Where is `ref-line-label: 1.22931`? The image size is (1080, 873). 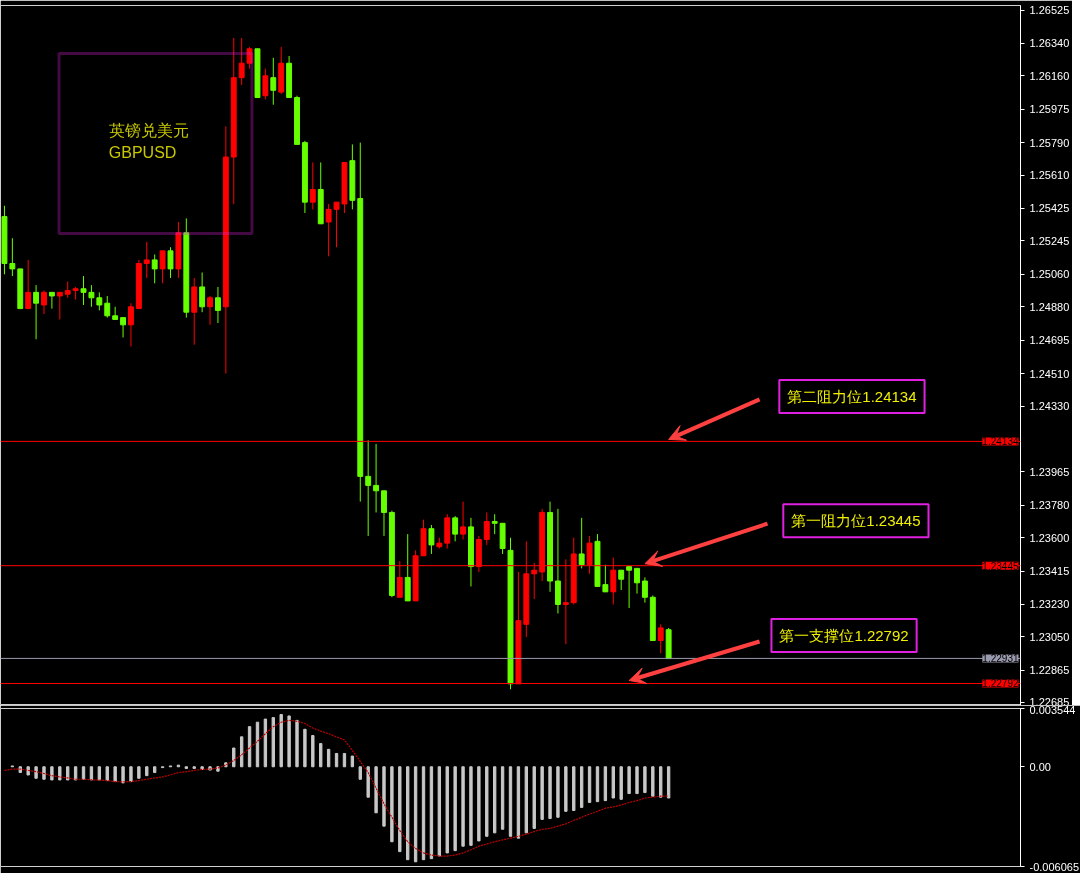 ref-line-label: 1.22931 is located at coordinates (1000, 659).